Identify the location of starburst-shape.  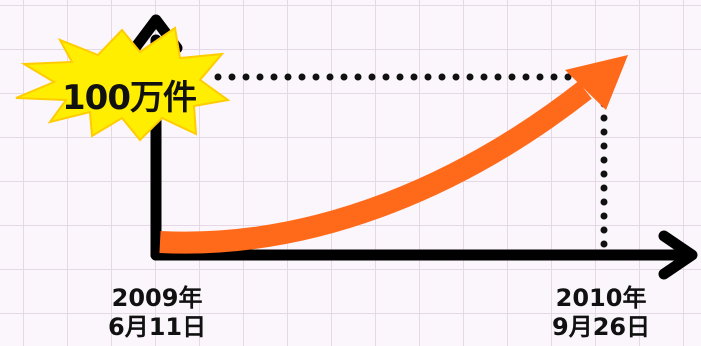
(123, 84).